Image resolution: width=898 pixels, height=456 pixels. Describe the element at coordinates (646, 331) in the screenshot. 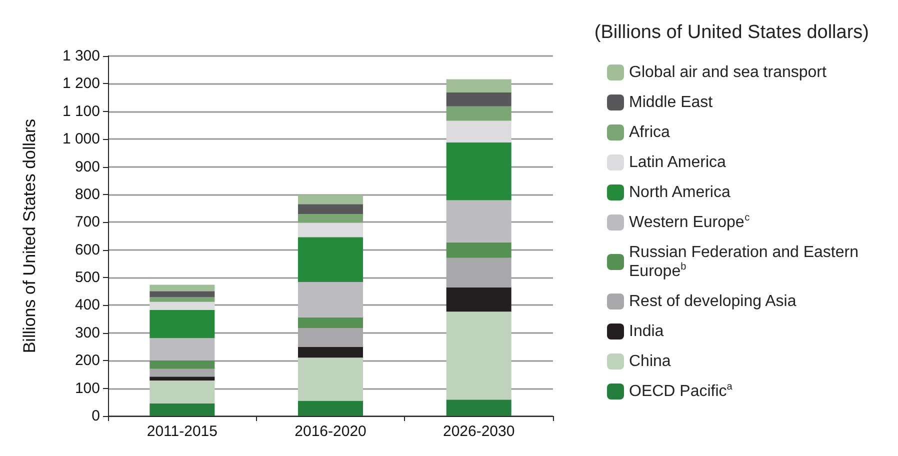

I see `legend-label: India` at that location.